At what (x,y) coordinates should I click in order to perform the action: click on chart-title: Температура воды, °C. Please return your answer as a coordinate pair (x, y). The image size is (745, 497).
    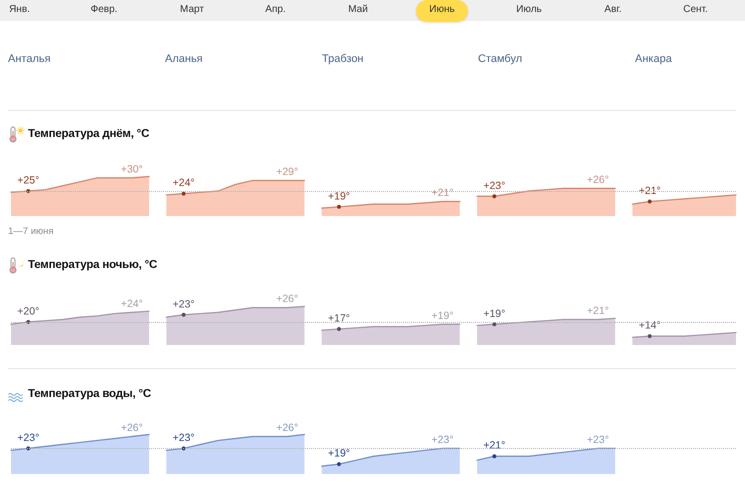
    Looking at the image, I should click on (89, 394).